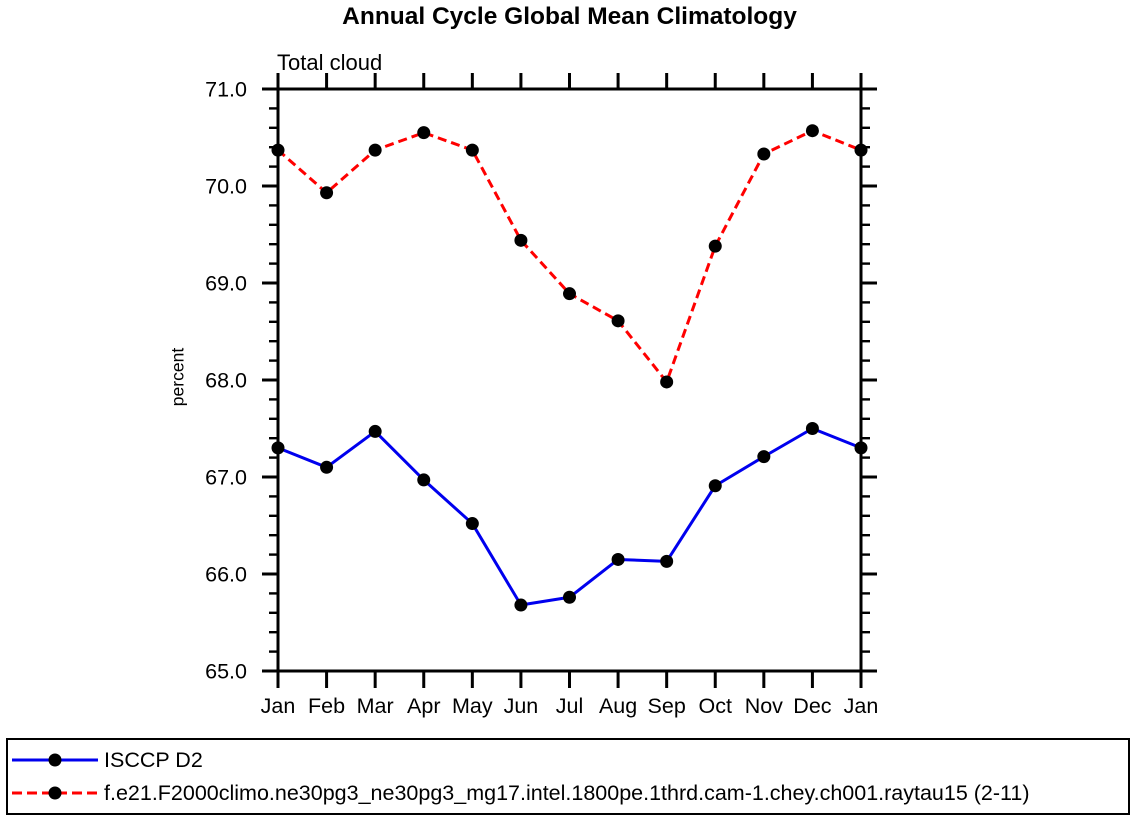 The image size is (1138, 822). I want to click on legend-line-sample-dashed, so click(55, 793).